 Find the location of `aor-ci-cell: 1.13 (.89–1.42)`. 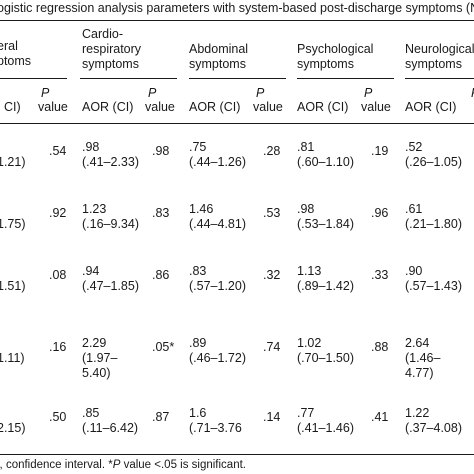

aor-ci-cell: 1.13 (.89–1.42) is located at coordinates (325, 278).